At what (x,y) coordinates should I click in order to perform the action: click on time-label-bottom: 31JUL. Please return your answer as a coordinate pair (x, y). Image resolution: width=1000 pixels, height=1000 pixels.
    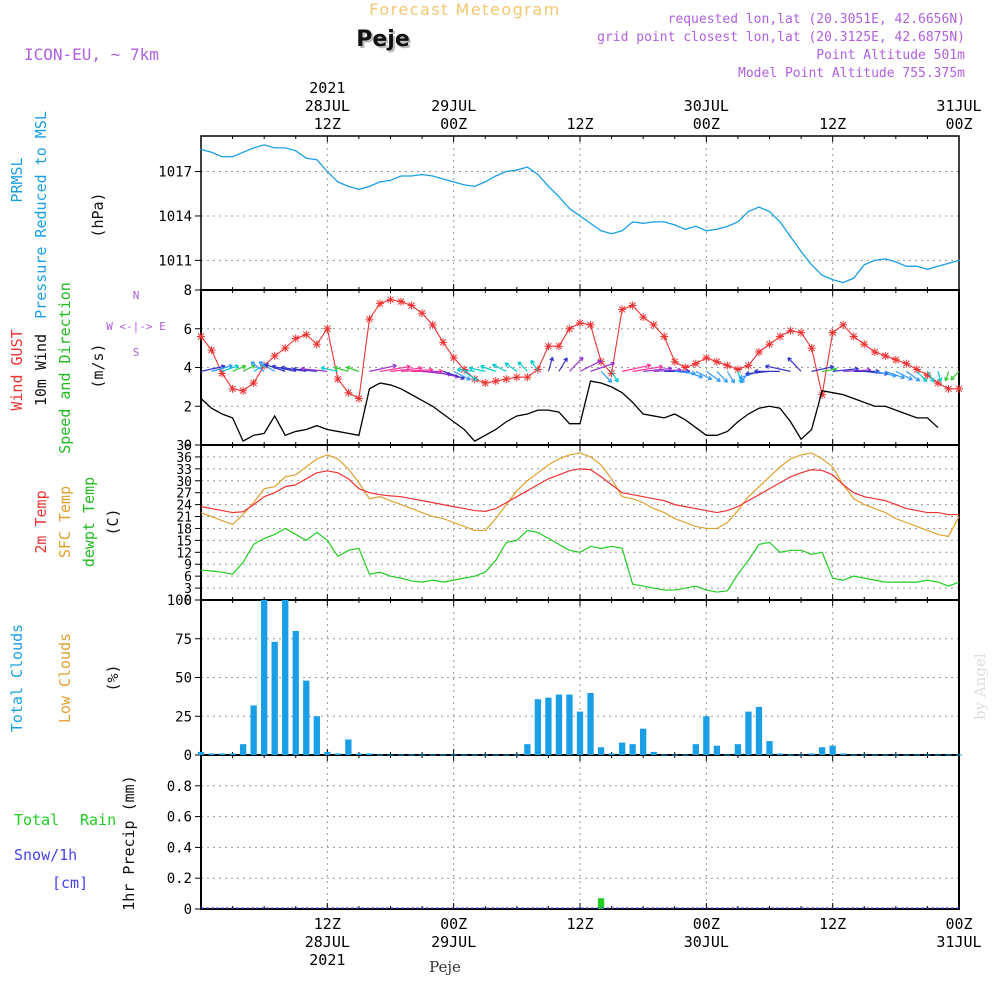
    Looking at the image, I should click on (958, 942).